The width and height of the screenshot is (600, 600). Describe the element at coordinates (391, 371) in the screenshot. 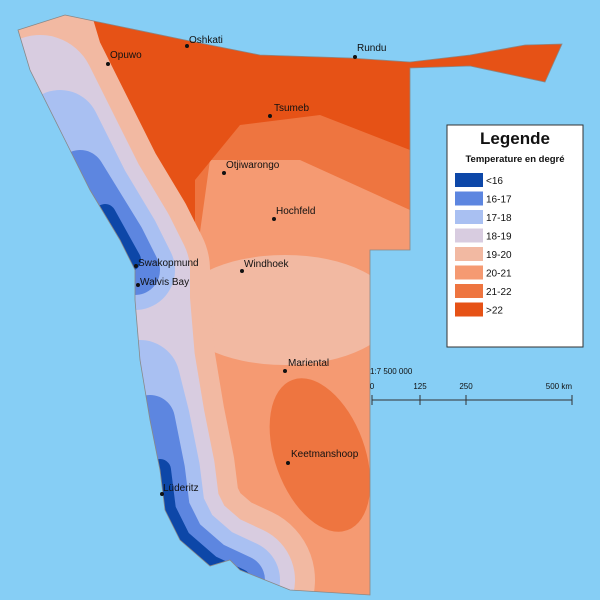

I see `scale-ratio: 1:7 500 000` at that location.